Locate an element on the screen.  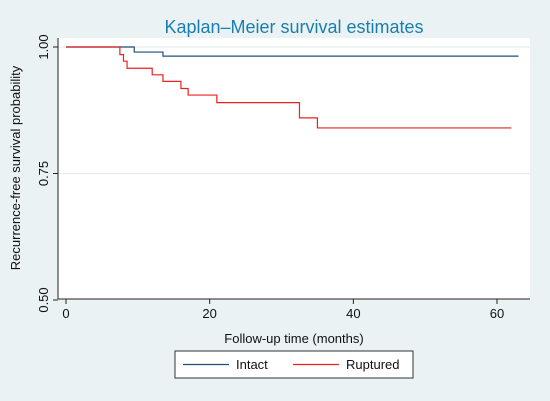
x-tick-label-2: 40 is located at coordinates (353, 313).